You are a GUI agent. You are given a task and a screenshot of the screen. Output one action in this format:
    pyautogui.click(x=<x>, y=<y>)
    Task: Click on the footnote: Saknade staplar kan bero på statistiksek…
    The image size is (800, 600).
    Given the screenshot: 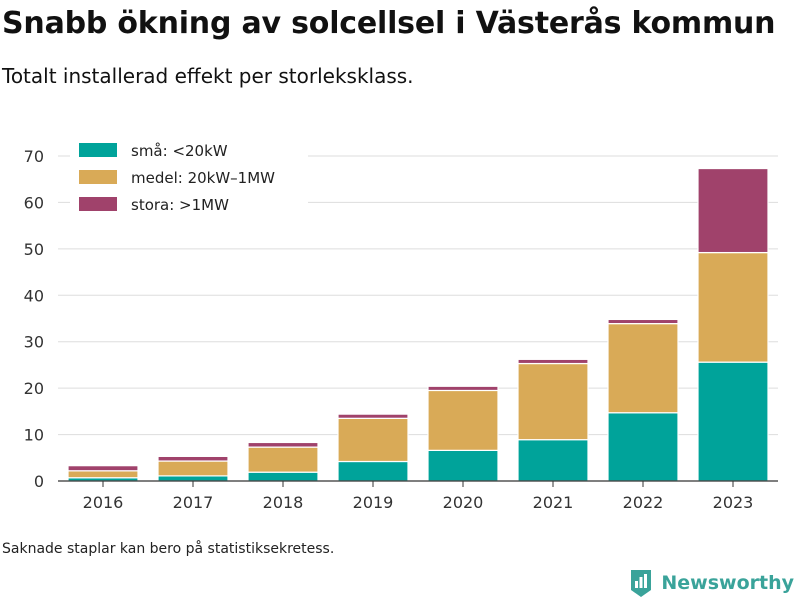 What is the action you would take?
    pyautogui.click(x=168, y=549)
    